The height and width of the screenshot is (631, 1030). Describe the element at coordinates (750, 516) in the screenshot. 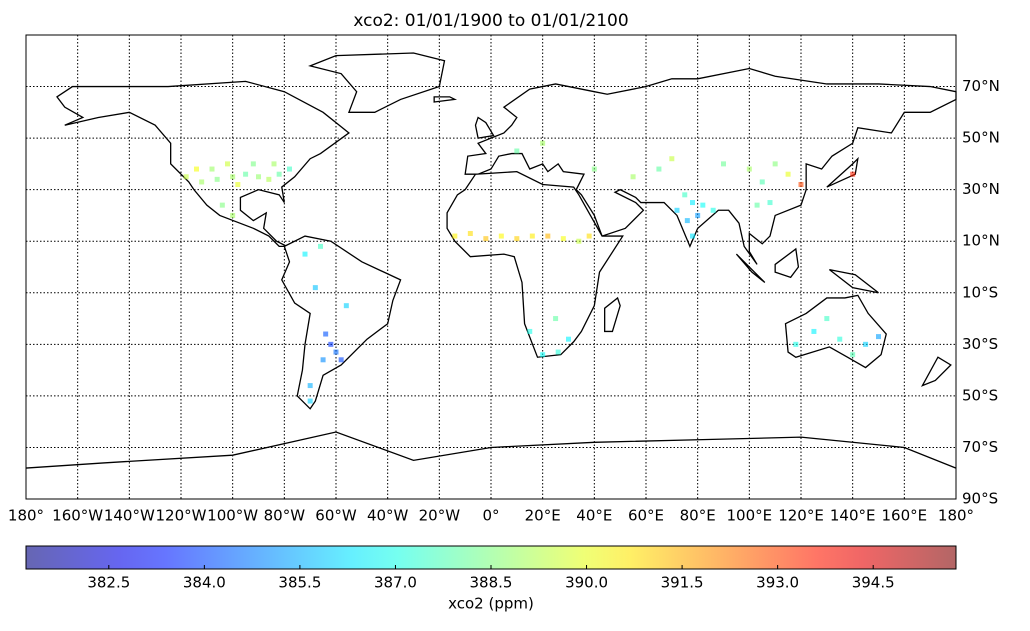

I see `x-tick-label: 100°E` at that location.